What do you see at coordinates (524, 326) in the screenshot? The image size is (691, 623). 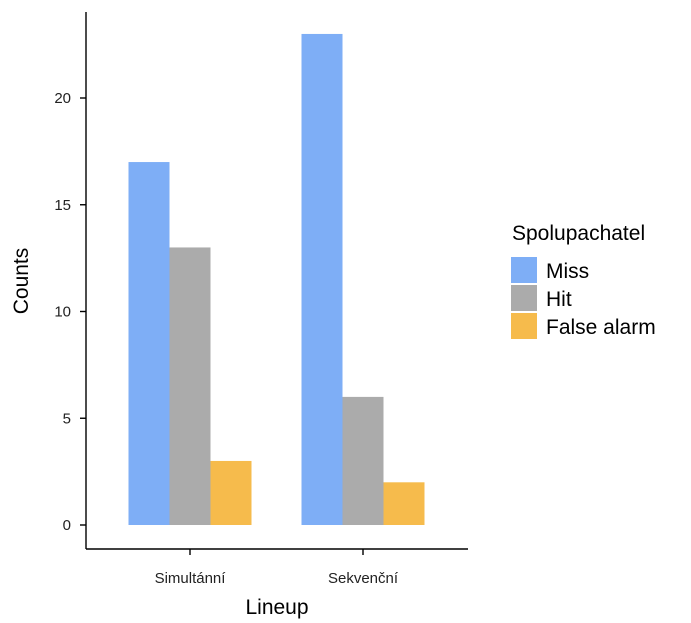 I see `legend-swatch-false-alarm` at bounding box center [524, 326].